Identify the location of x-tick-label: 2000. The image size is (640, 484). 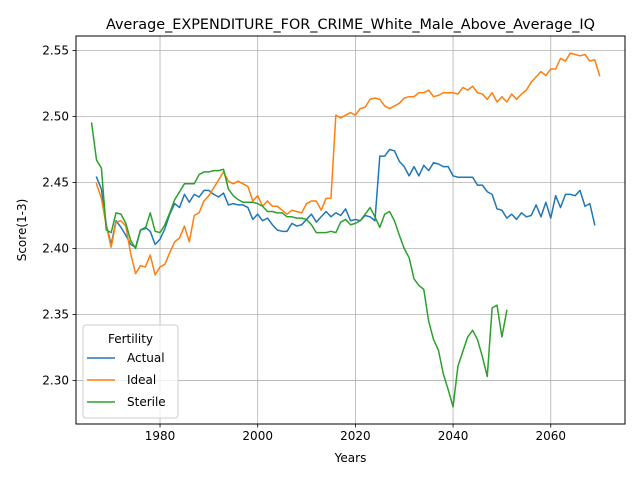
(257, 436).